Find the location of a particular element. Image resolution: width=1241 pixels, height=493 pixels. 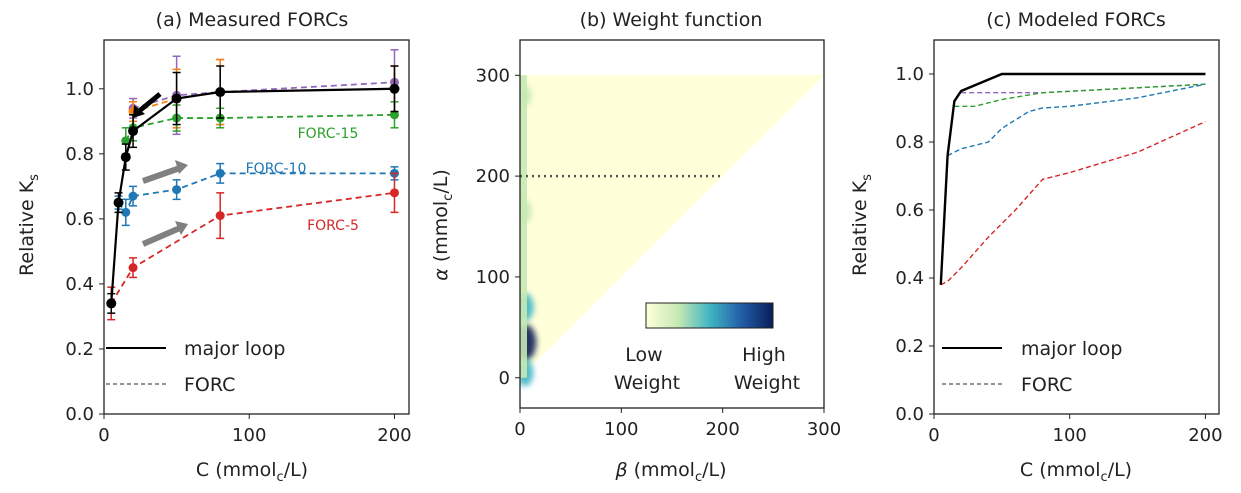

gray-arrowhead-upper is located at coordinates (181, 167).